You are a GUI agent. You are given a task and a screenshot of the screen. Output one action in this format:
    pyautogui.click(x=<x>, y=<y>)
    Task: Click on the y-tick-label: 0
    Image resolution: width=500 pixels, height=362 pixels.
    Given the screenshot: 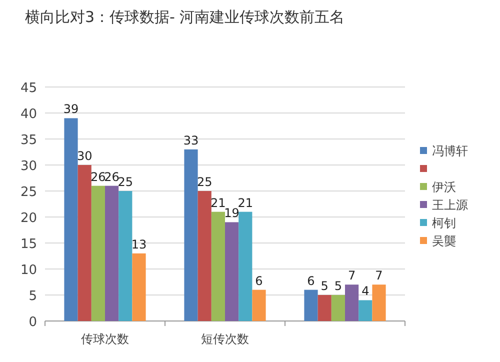 What is the action you would take?
    pyautogui.click(x=32, y=322)
    